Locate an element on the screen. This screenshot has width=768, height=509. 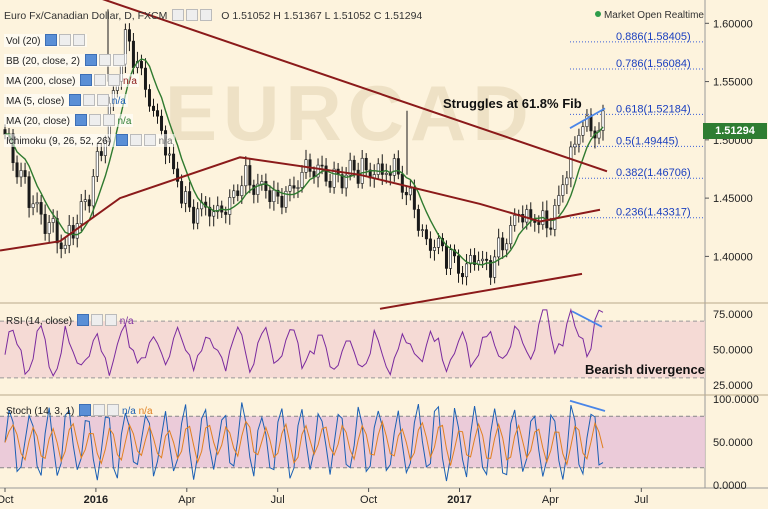
fib-level-label: 0.618(1.52184) is located at coordinates (653, 109).